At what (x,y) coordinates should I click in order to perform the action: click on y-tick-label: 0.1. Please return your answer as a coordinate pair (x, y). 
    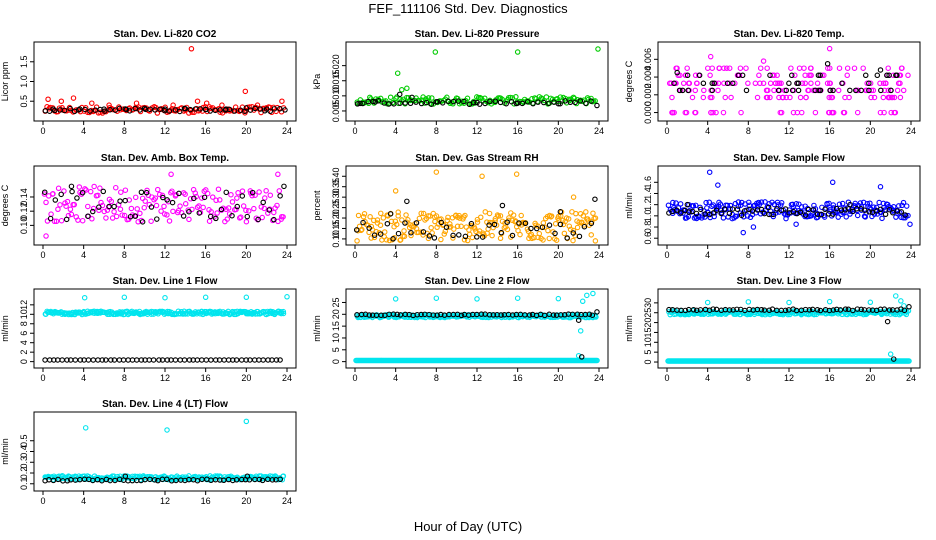
    Looking at the image, I should click on (24, 484).